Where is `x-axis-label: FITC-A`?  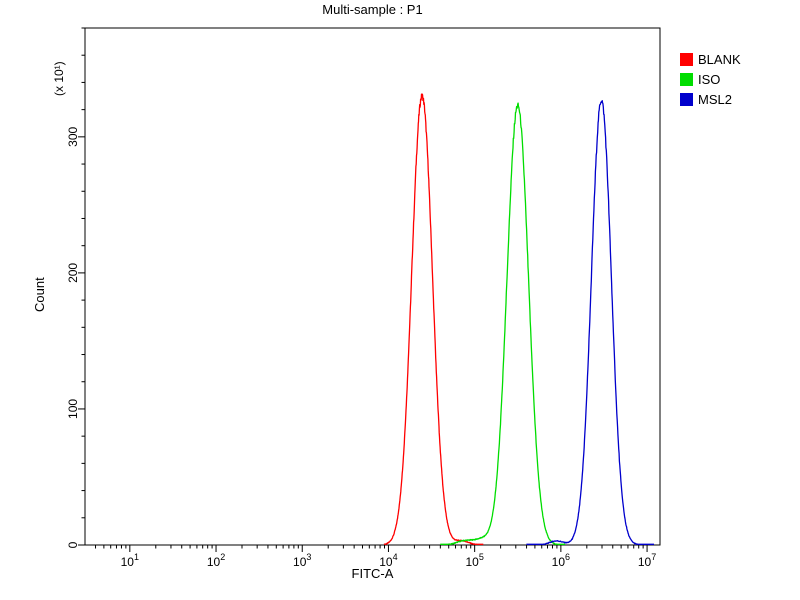 x-axis-label: FITC-A is located at coordinates (372, 573).